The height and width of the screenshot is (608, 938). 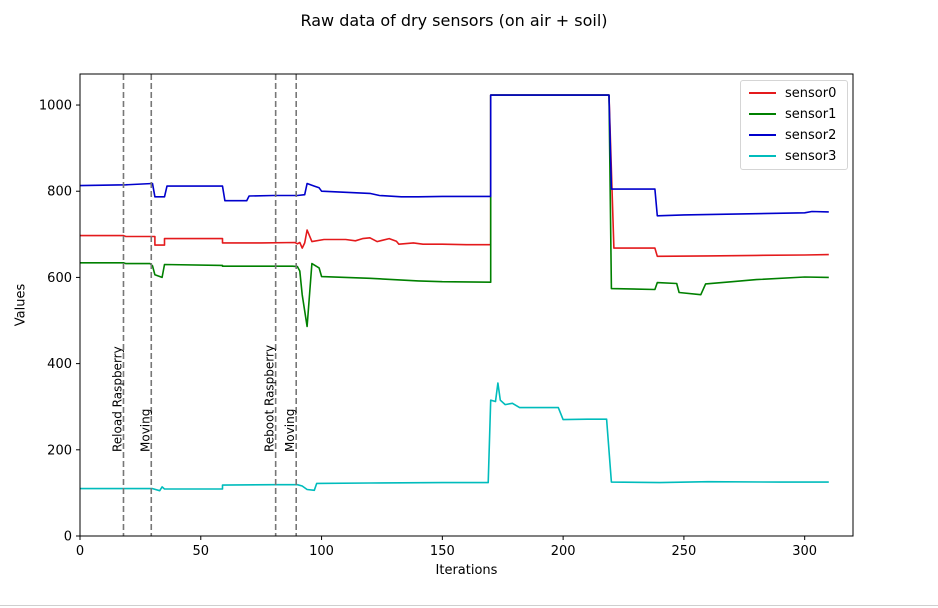 I want to click on chart-title: Raw data of dry sensors (on air + soil), so click(x=454, y=20).